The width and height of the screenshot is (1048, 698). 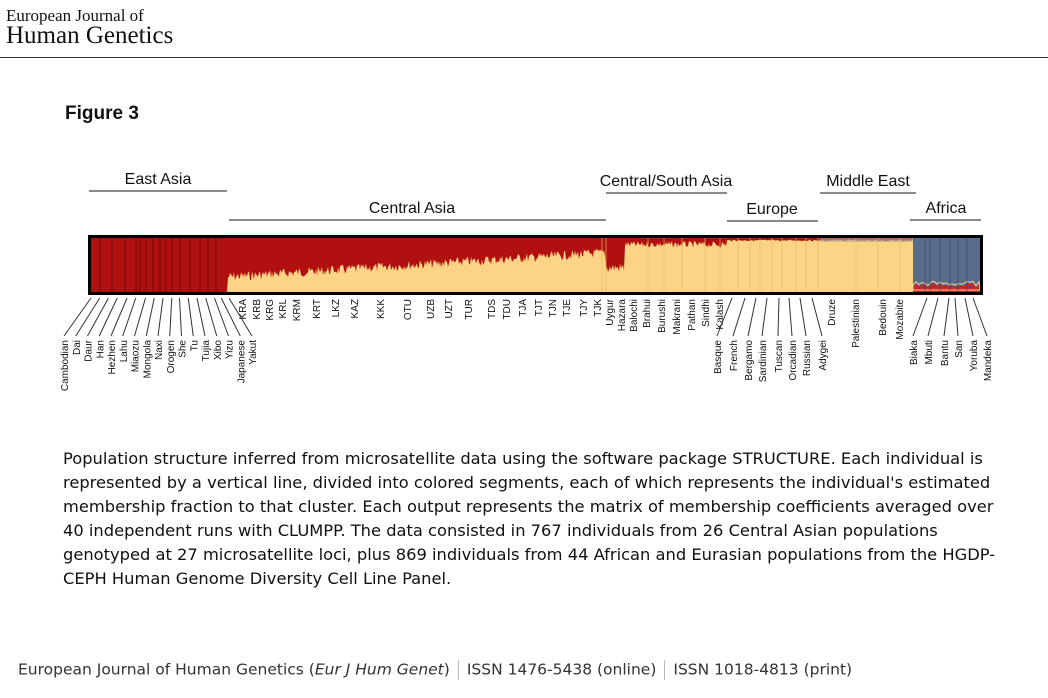 What do you see at coordinates (270, 310) in the screenshot?
I see `population-label: KRG` at bounding box center [270, 310].